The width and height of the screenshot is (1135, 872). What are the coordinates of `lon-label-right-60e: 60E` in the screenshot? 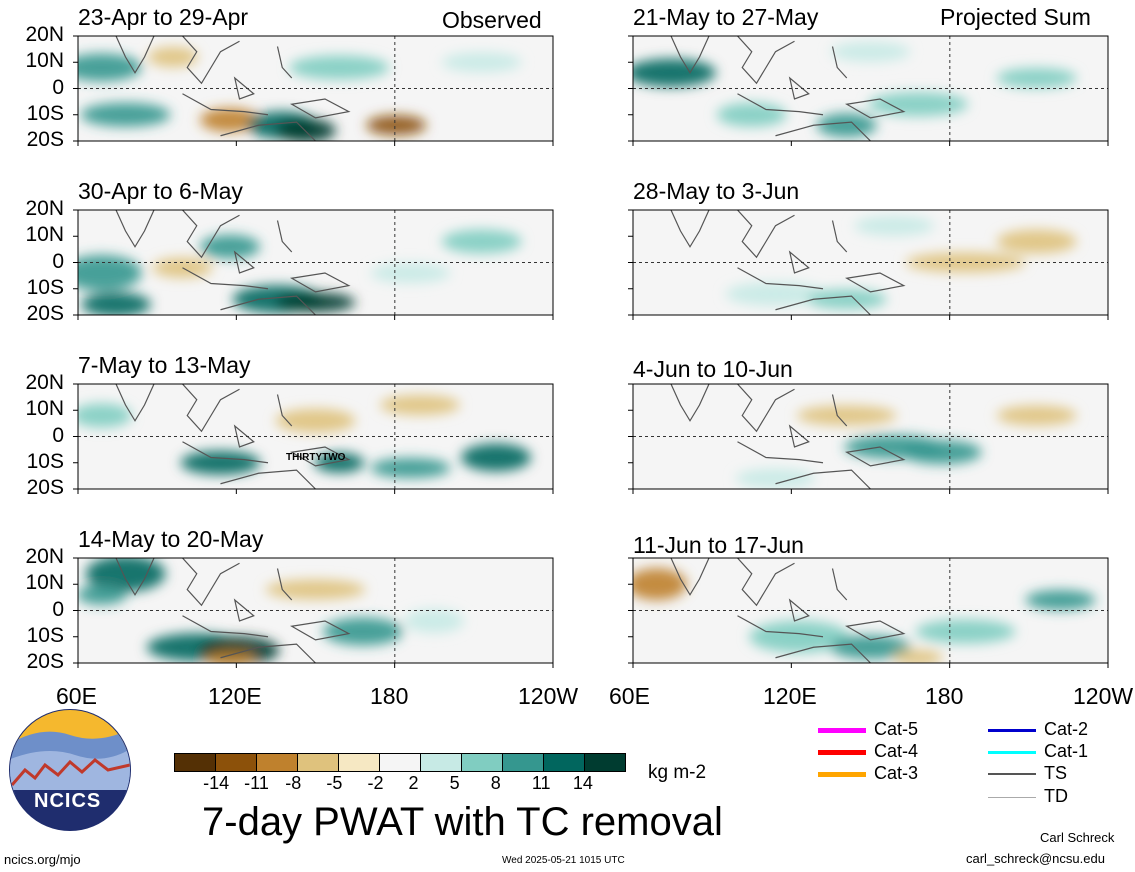 It's located at (629, 696).